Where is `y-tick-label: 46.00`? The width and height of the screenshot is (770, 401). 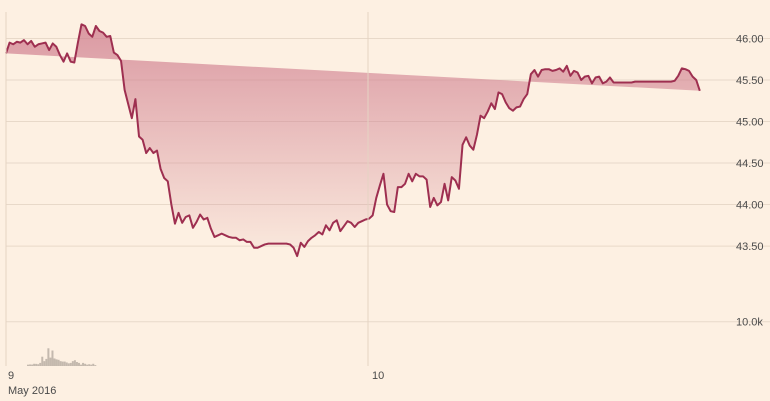 y-tick-label: 46.00 is located at coordinates (750, 39).